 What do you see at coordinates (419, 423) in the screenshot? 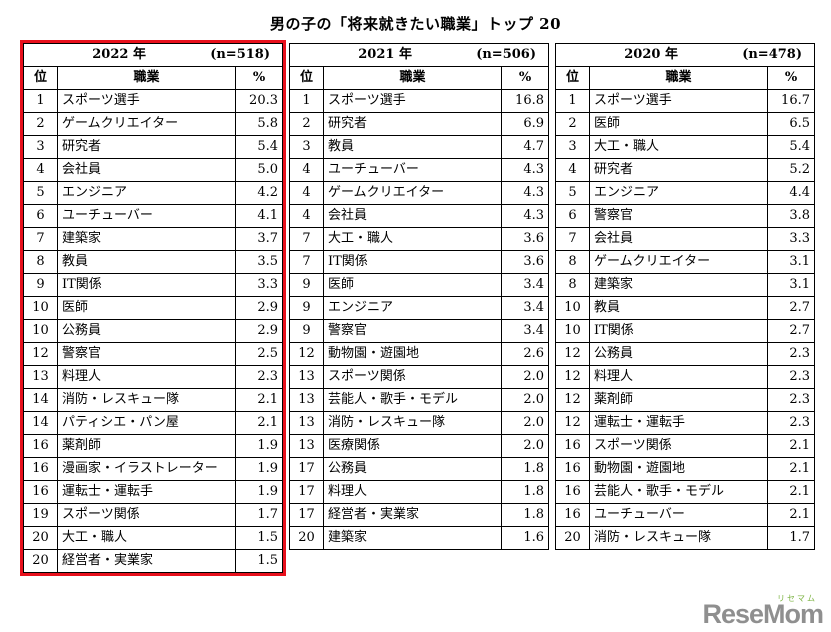
I see `table-row: 13 消防・レスキュー隊 2.0` at bounding box center [419, 423].